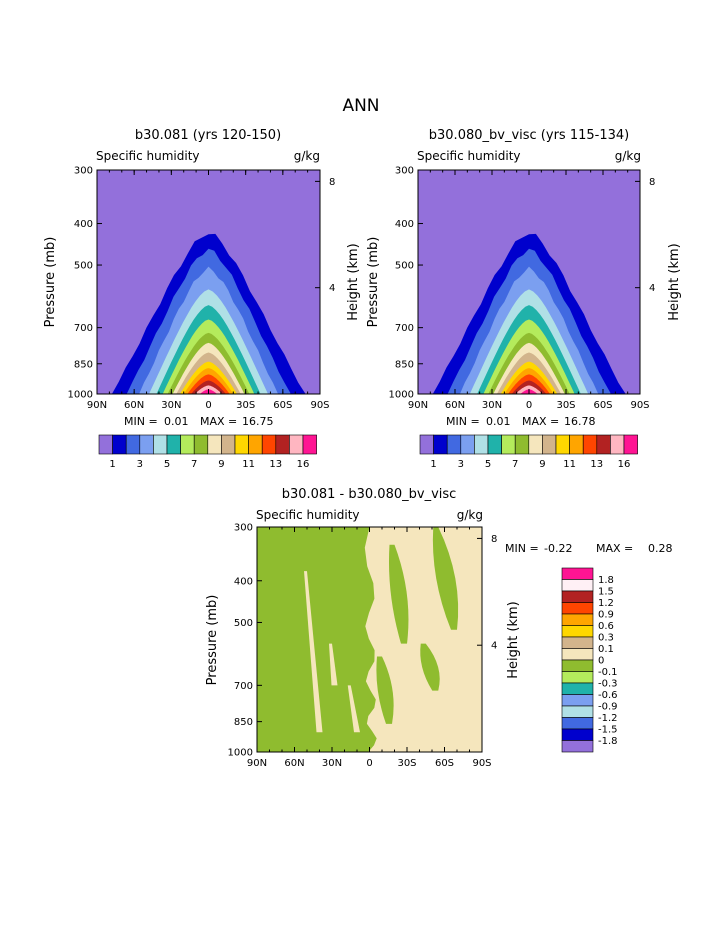  Describe the element at coordinates (529, 135) in the screenshot. I see `panel-2-title: b30.080_bv_visc (yrs 115-134)` at that location.